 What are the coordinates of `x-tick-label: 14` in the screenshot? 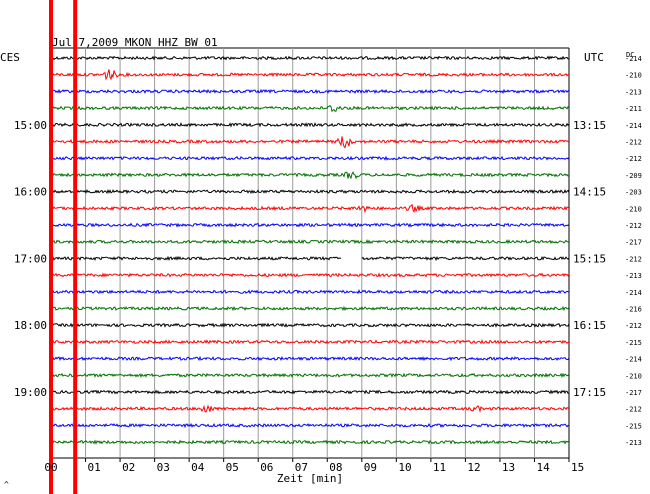 It's located at (543, 467).